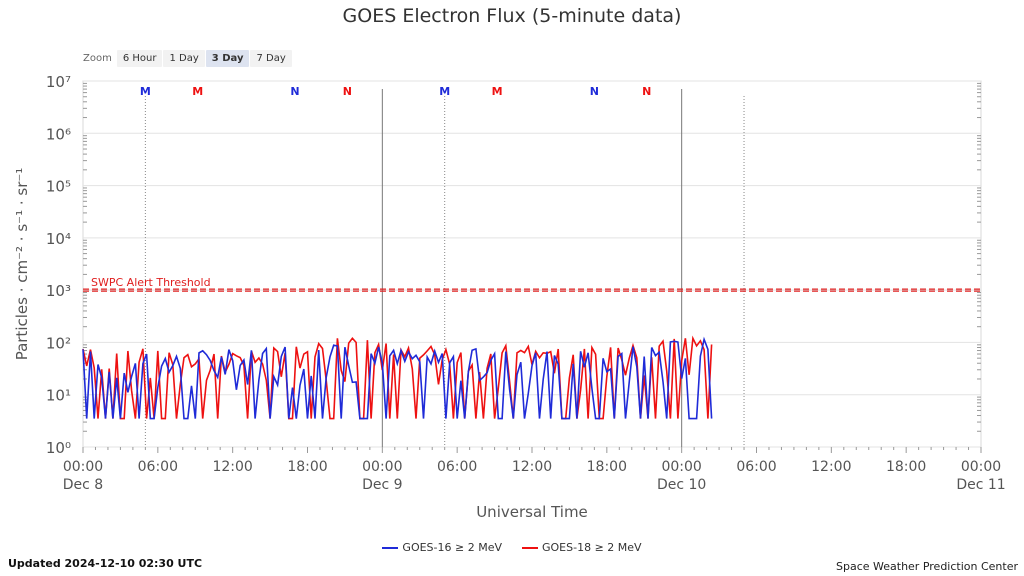  I want to click on legend-item-goes16: GOES-16 ≥ 2 MeV, so click(442, 547).